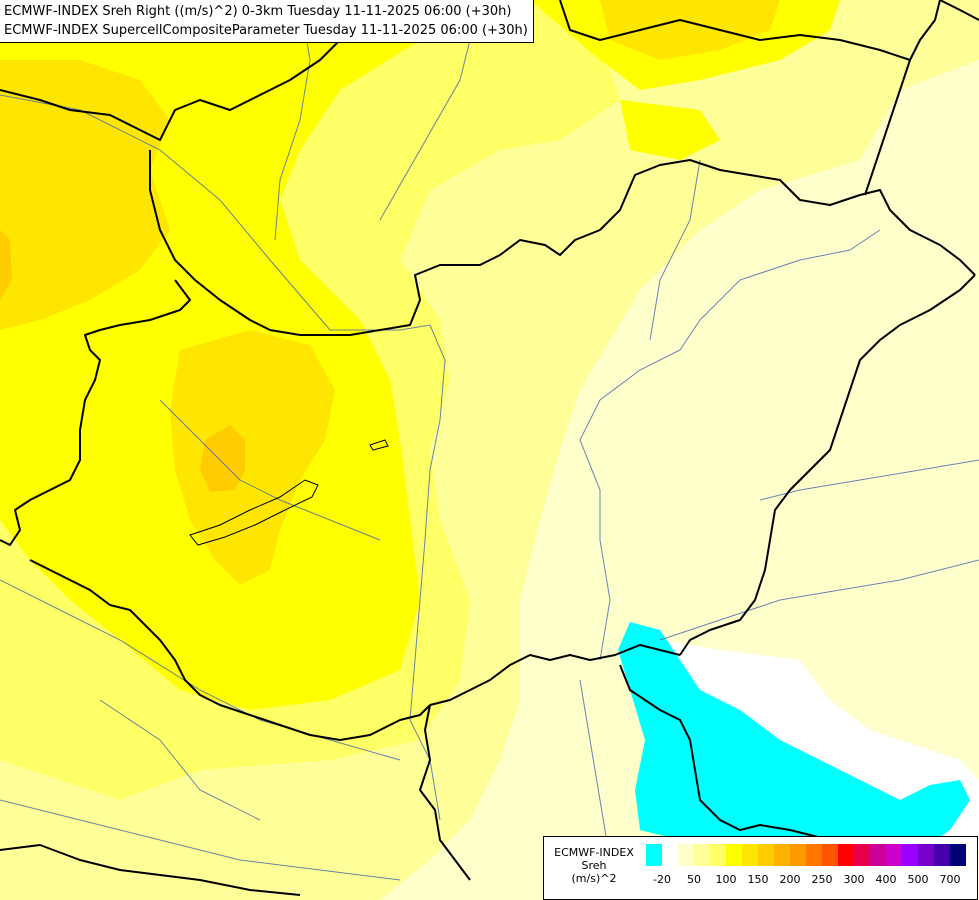 This screenshot has height=900, width=979. I want to click on field-cyan-southeast, so click(794, 751).